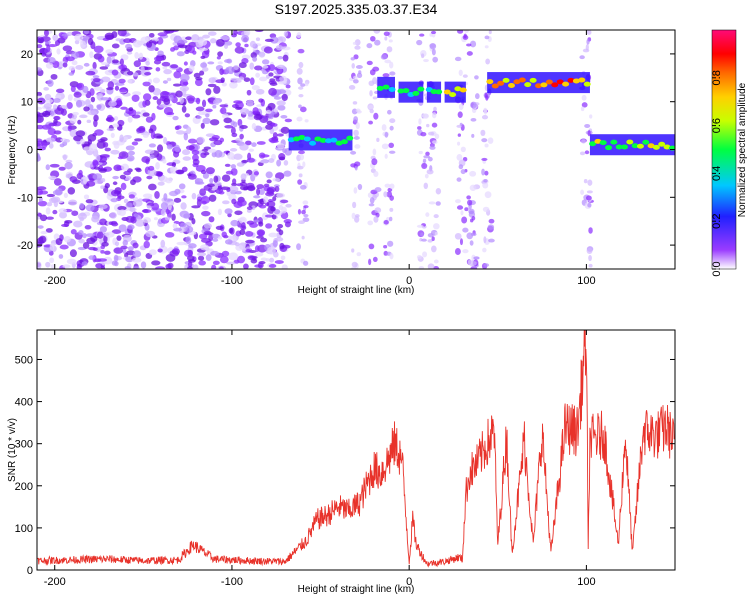 The height and width of the screenshot is (600, 750). What do you see at coordinates (717, 221) in the screenshot?
I see `colorbar-tick-label: 0.2` at bounding box center [717, 221].